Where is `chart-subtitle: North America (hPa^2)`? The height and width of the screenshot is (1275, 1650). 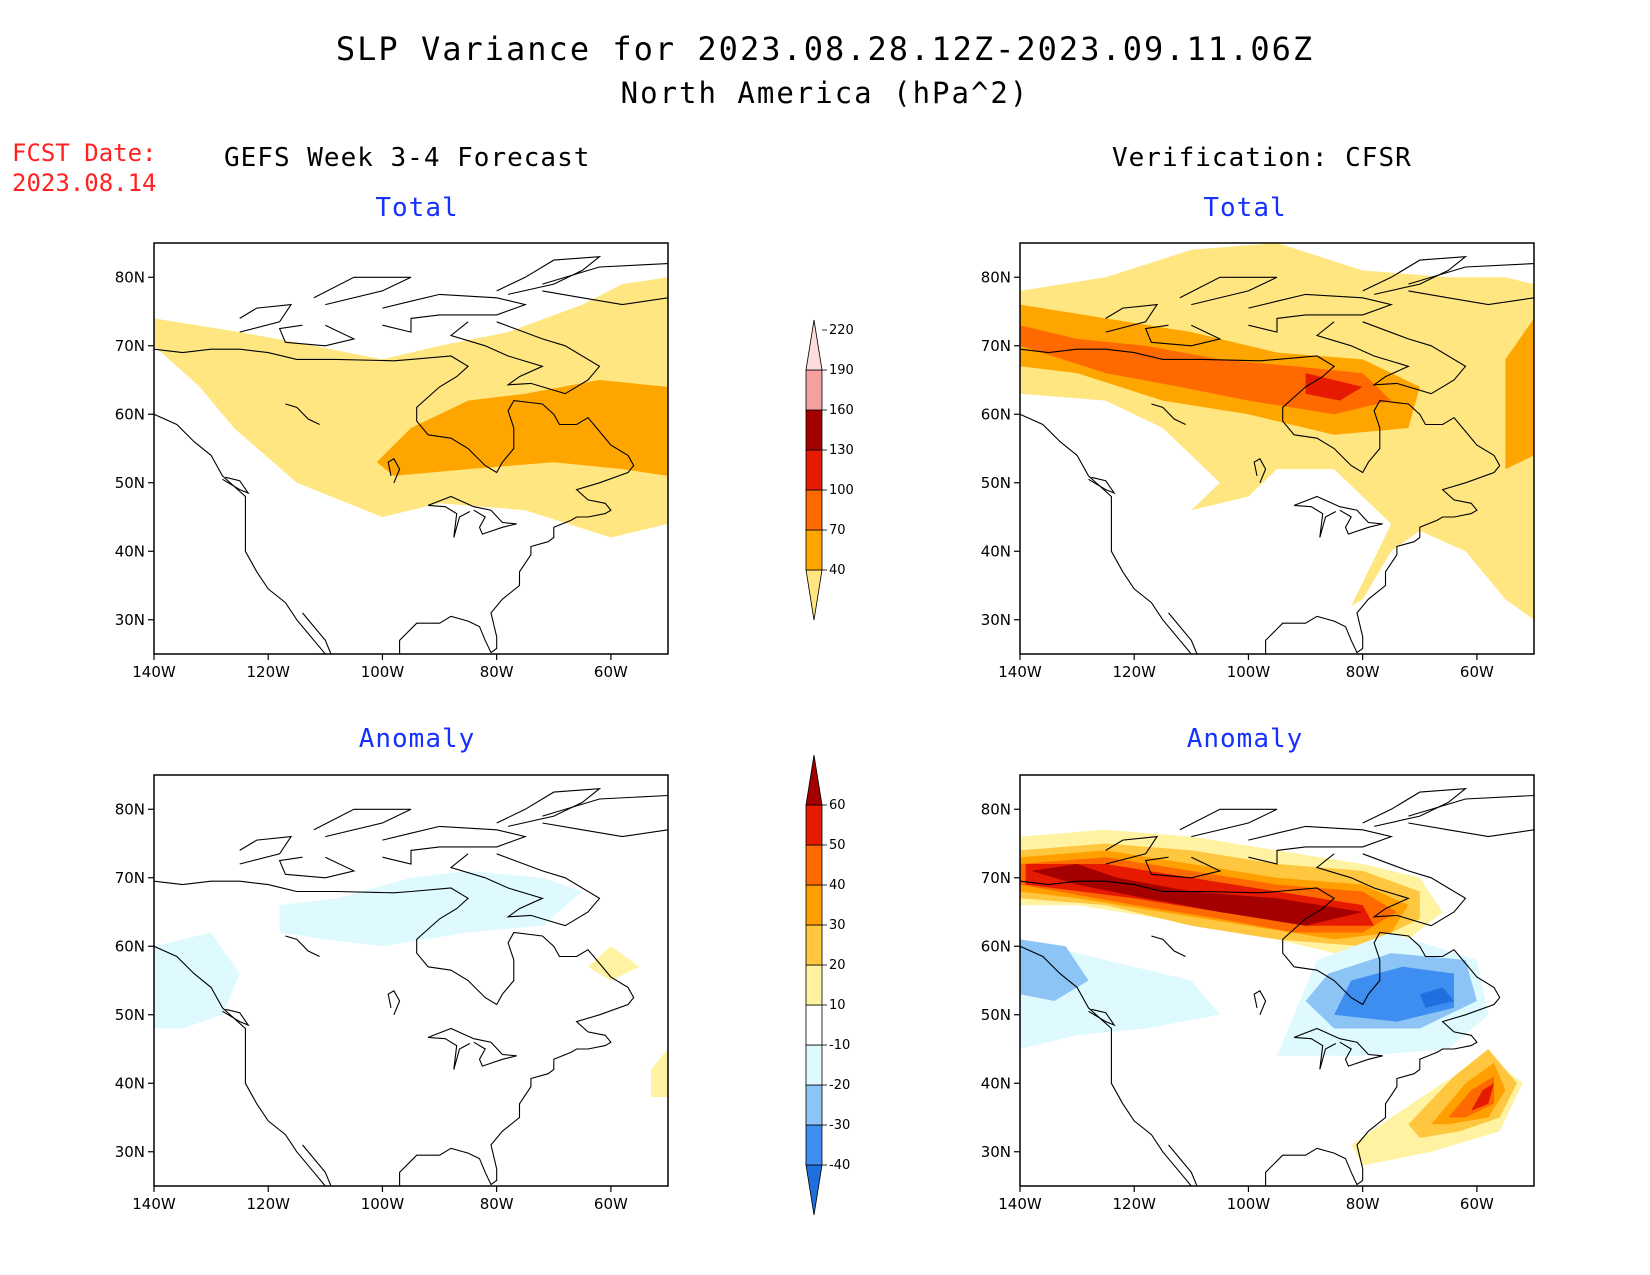
chart-subtitle: North America (hPa^2) is located at coordinates (825, 93).